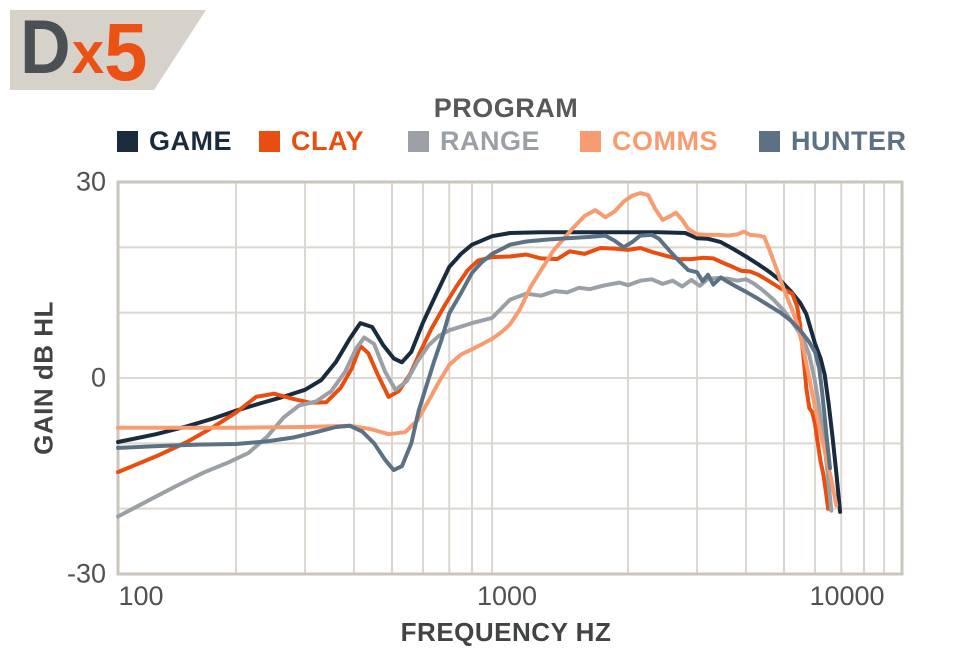  Describe the element at coordinates (86, 573) in the screenshot. I see `y-tick--30: -30` at that location.